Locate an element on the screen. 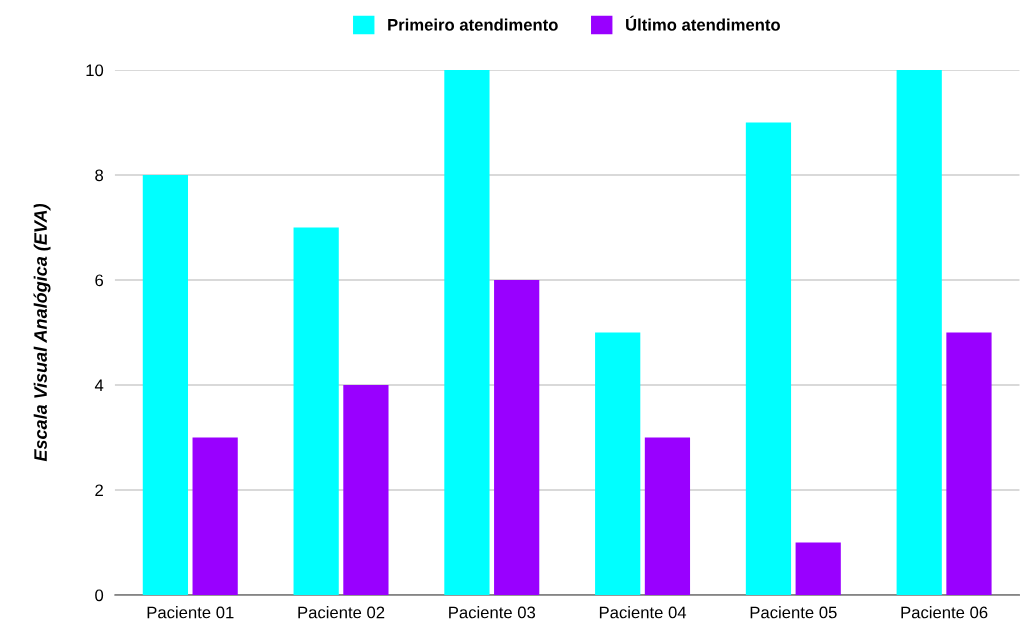  x-tick-label: Paciente 06 is located at coordinates (944, 612).